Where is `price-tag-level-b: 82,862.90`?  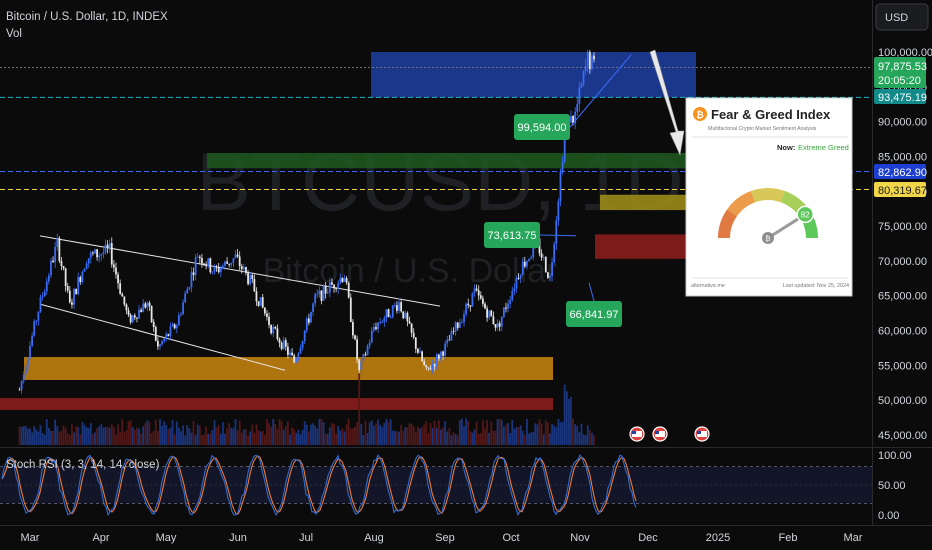
price-tag-level-b: 82,862.90 is located at coordinates (900, 171).